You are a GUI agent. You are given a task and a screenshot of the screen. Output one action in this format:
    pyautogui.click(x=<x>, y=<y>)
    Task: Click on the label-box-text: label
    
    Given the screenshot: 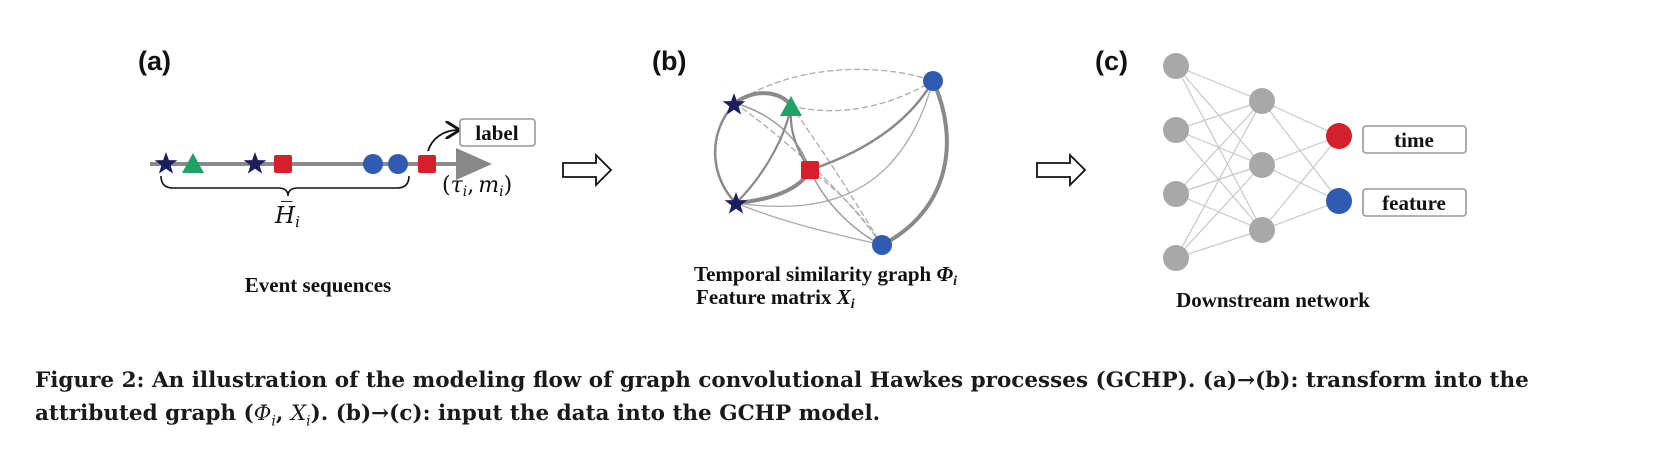 What is the action you would take?
    pyautogui.click(x=496, y=133)
    